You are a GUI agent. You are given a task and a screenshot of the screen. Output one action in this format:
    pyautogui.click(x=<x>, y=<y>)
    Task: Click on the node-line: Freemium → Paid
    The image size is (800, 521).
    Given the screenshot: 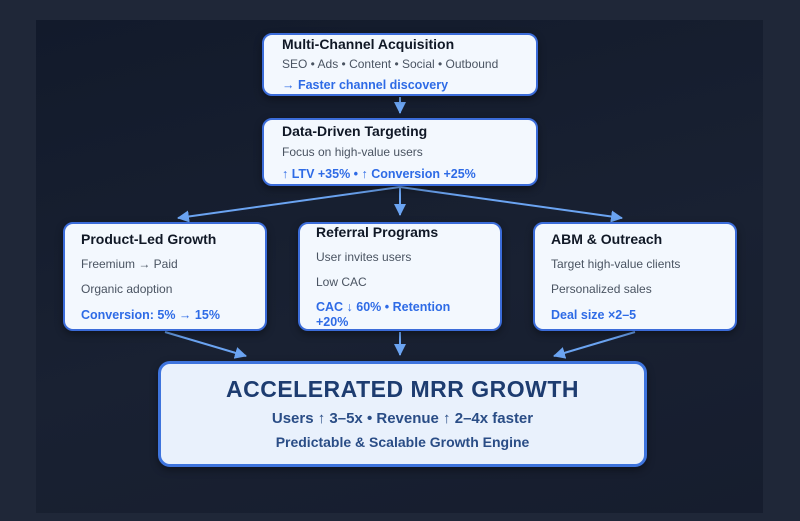 What is the action you would take?
    pyautogui.click(x=129, y=264)
    